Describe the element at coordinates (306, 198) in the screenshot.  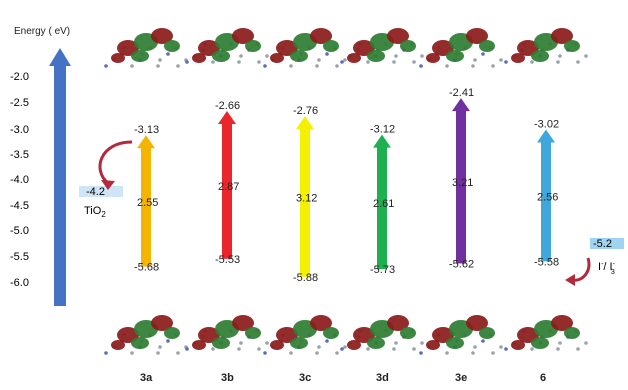
I see `gap-value: 3.12` at that location.